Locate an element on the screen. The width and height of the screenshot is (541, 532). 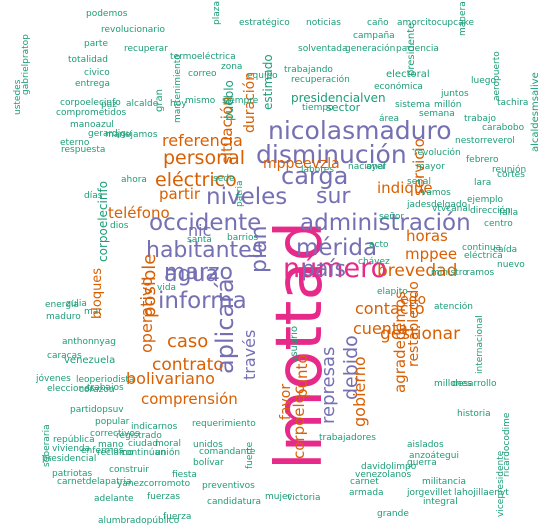
cloud-word: favor is located at coordinates (286, 401).